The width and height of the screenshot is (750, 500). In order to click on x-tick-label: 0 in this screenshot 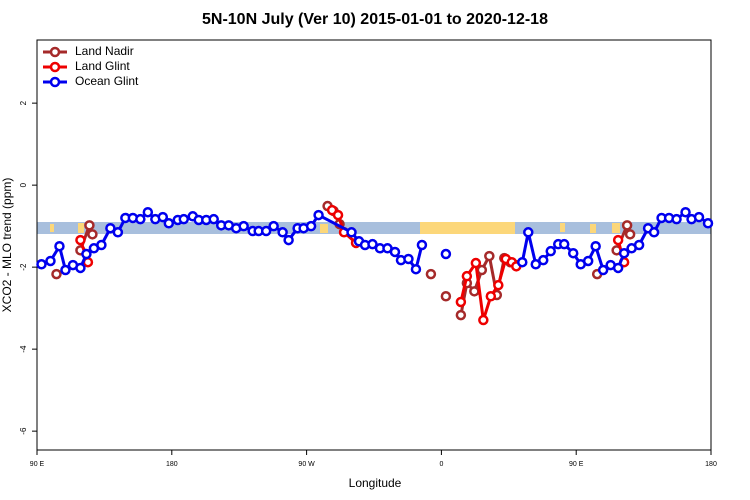, I will do `click(441, 464)`.